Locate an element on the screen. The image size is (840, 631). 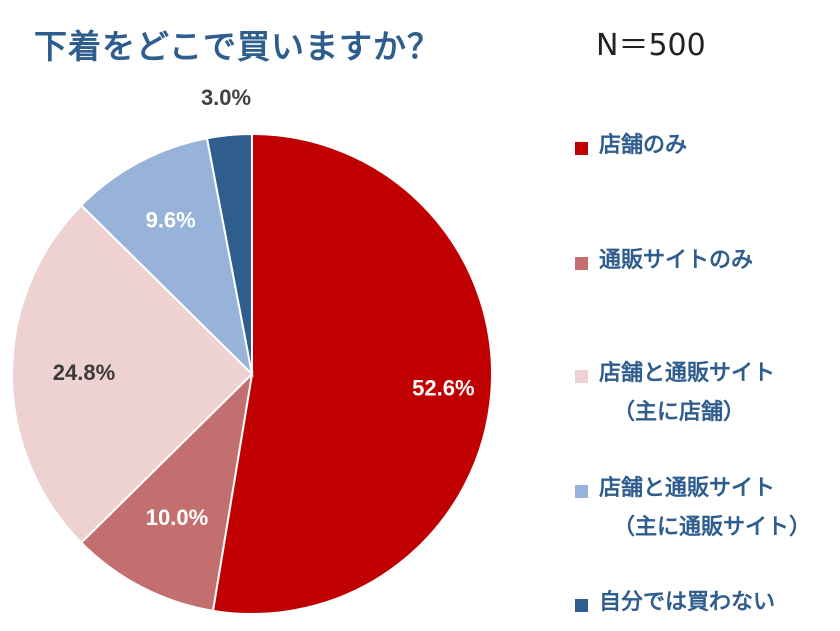
slice-data-label: 9.6% is located at coordinates (171, 219).